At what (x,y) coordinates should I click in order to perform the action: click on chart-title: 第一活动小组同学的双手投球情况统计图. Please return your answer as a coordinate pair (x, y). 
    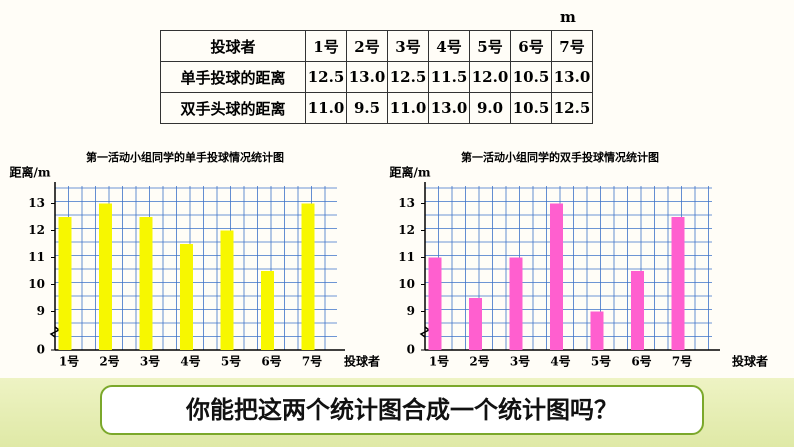
    Looking at the image, I should click on (560, 157).